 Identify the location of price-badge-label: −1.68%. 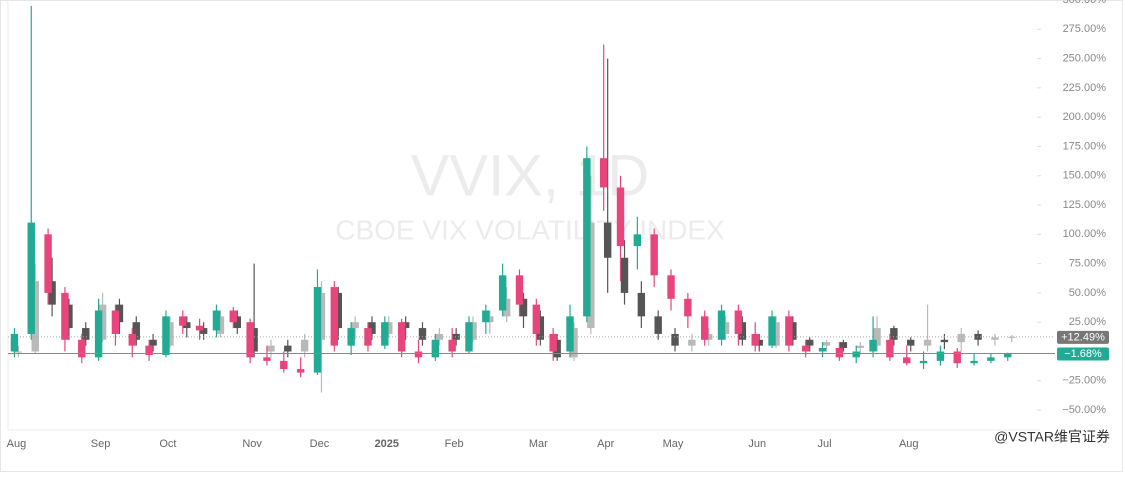
(1083, 354).